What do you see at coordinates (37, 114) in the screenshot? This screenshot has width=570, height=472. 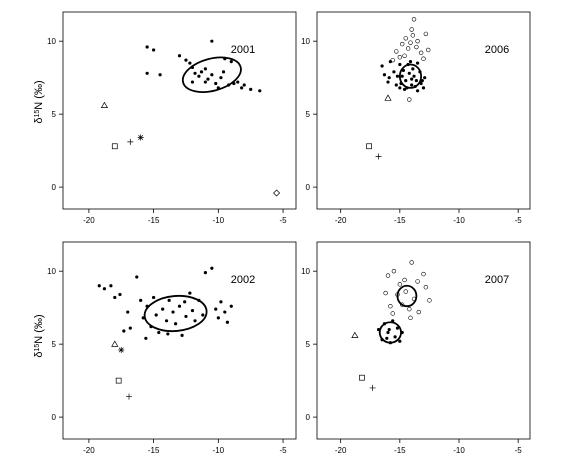 I see `y-axis-title-superscript: 15` at bounding box center [37, 114].